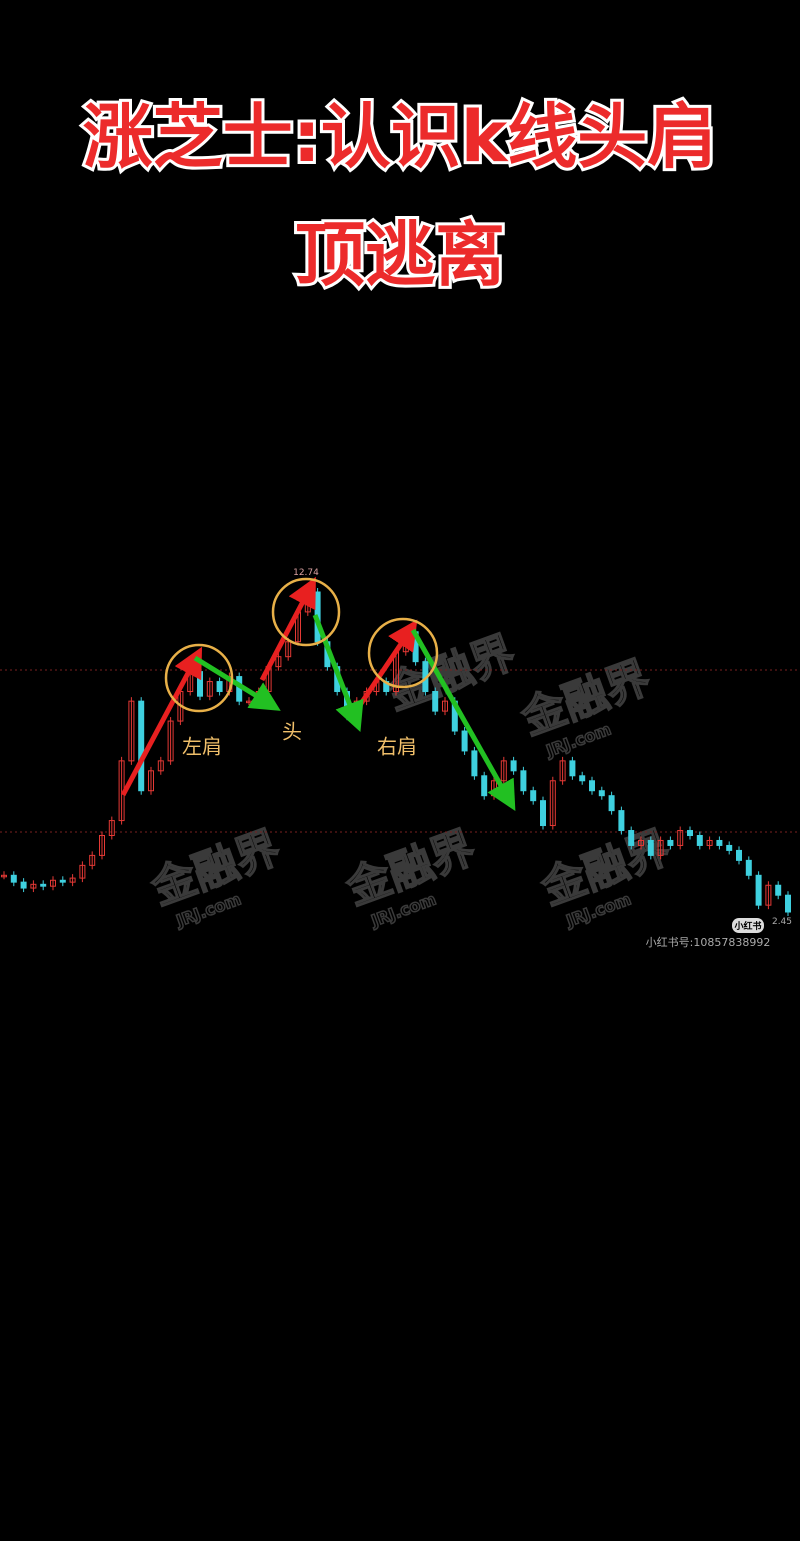 The image size is (800, 1541). I want to click on low-label: 2.45, so click(782, 922).